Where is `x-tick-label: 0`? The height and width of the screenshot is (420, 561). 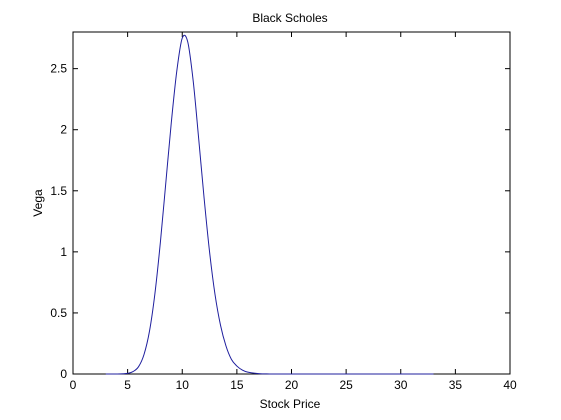 x-tick-label: 0 is located at coordinates (73, 385).